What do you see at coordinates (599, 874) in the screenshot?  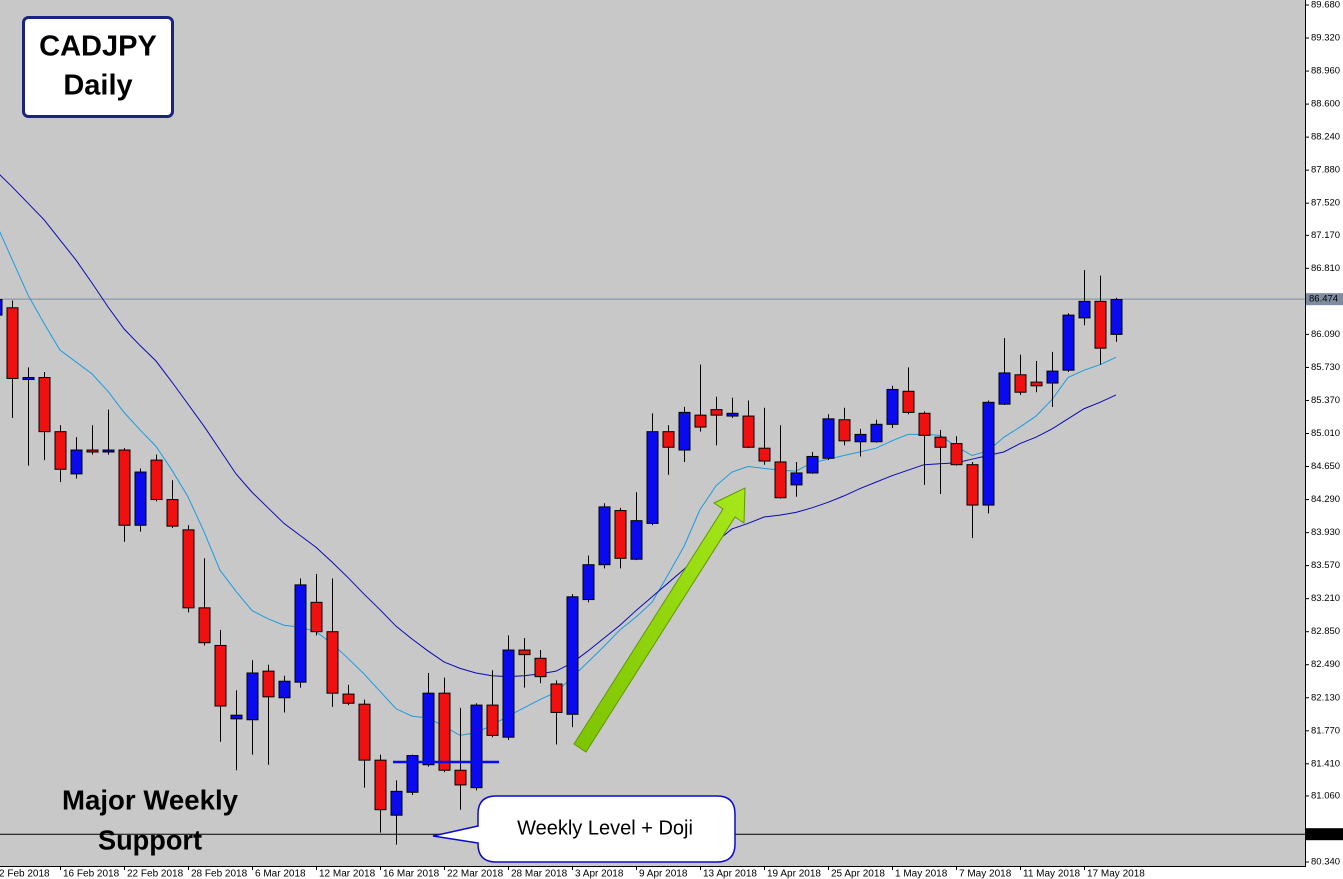 I see `x-tick-label: 3 Apr 2018` at bounding box center [599, 874].